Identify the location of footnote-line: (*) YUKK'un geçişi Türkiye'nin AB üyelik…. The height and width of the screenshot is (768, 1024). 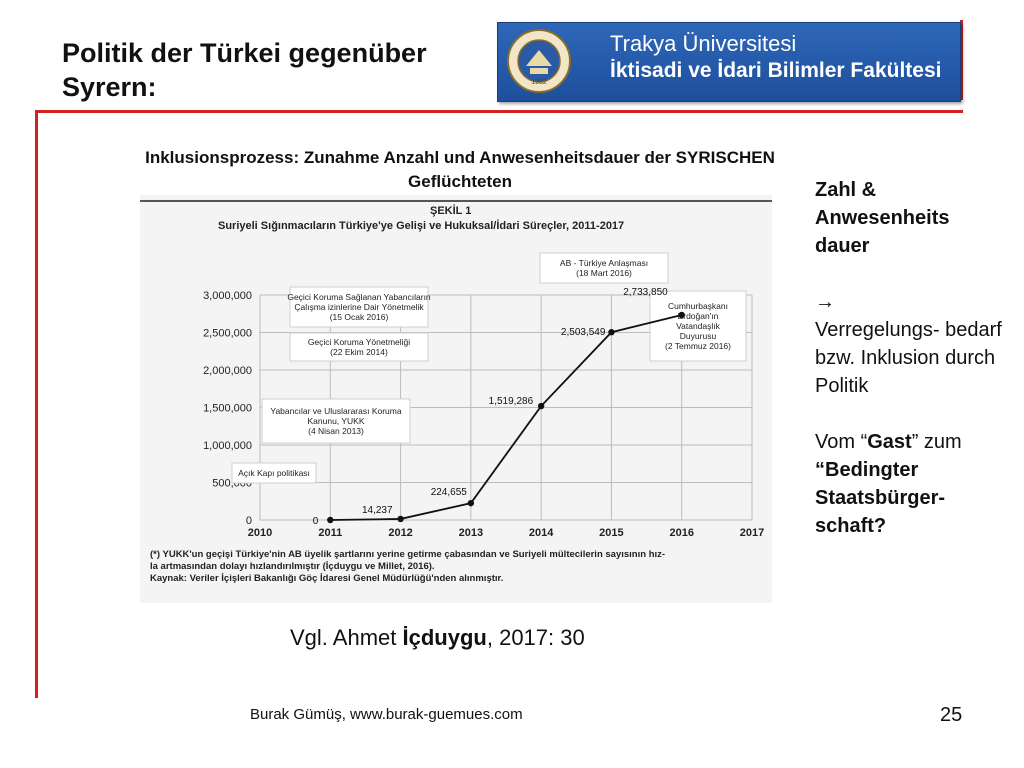
(407, 554).